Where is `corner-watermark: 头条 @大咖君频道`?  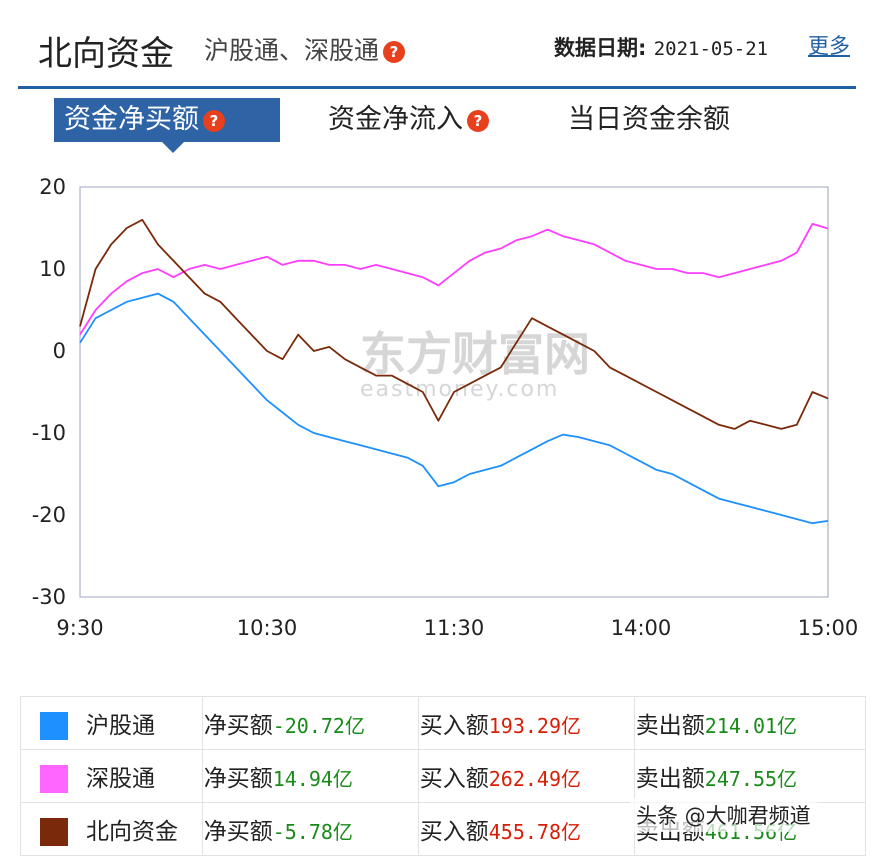 corner-watermark: 头条 @大咖君频道 is located at coordinates (723, 815).